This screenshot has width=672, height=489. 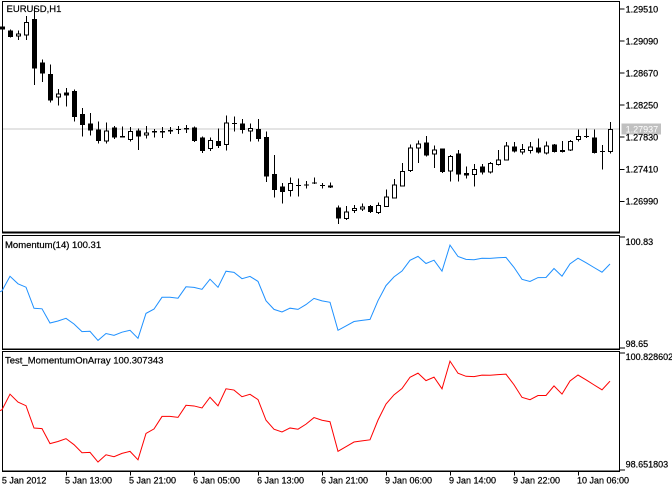 I want to click on svg-text: 1.26990, so click(x=642, y=202).